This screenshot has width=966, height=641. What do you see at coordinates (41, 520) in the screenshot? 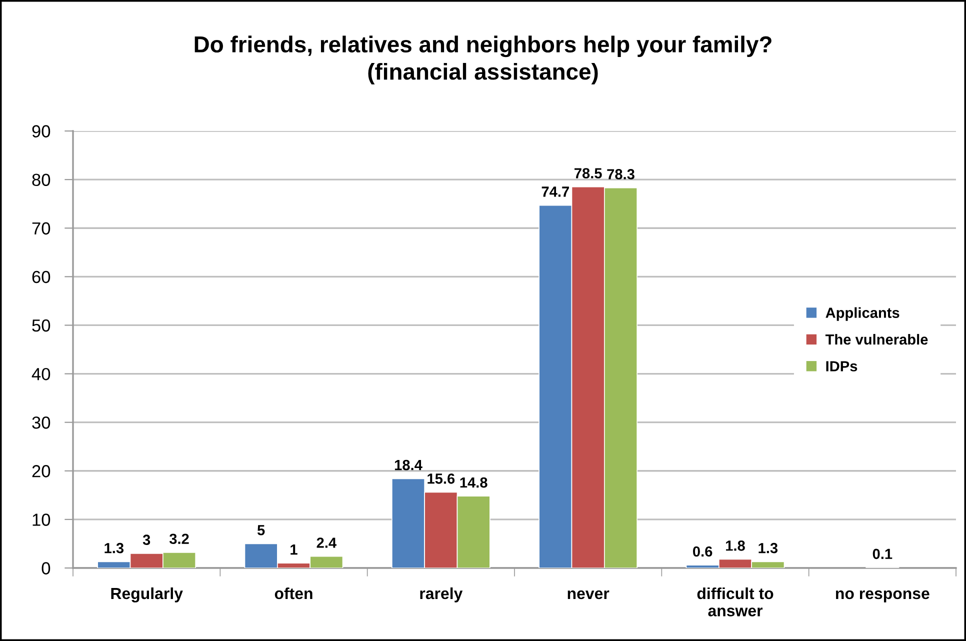
I see `y-tick-label: 10` at bounding box center [41, 520].